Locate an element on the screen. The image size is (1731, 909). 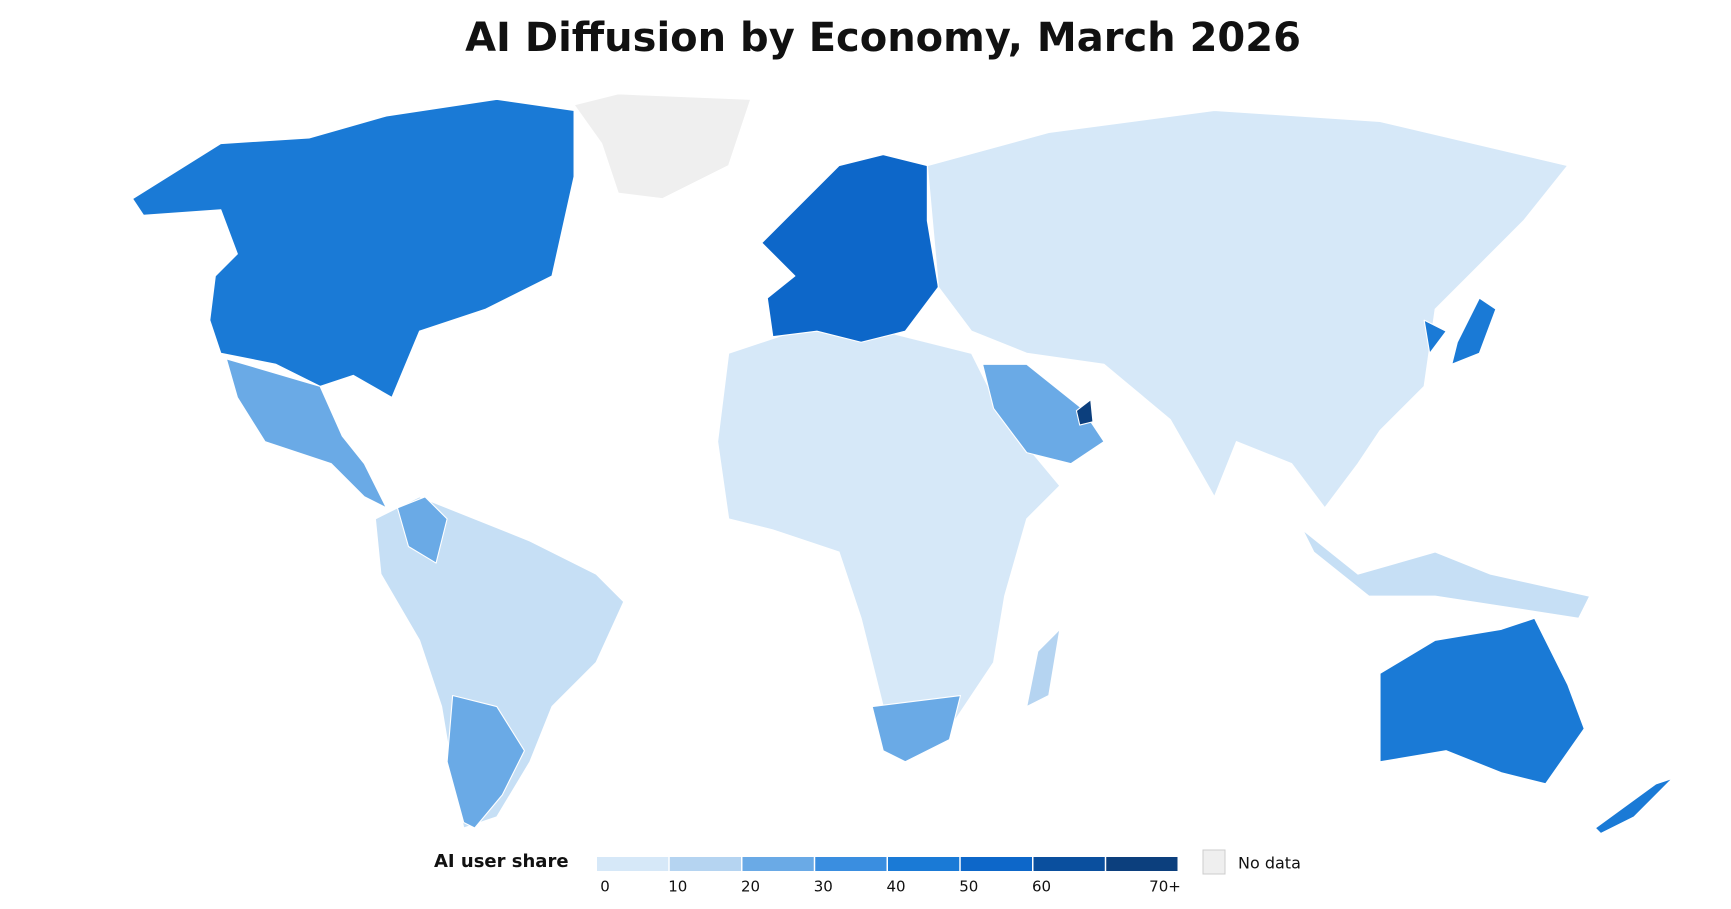
mexico is located at coordinates (306, 433).